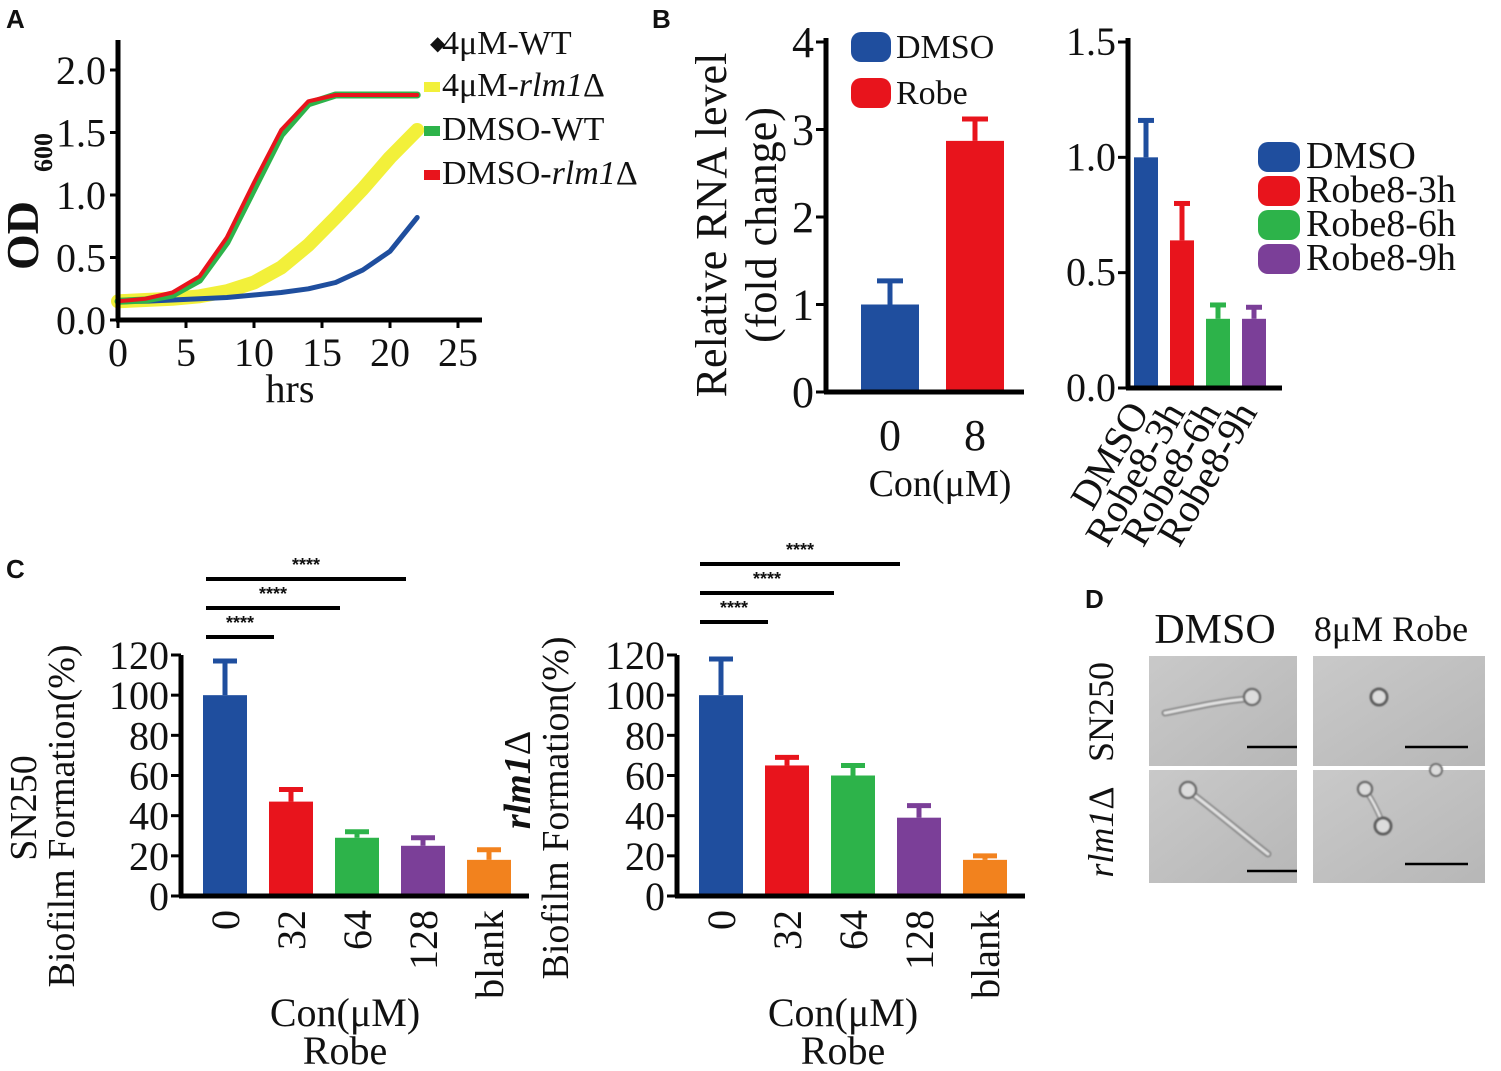 The height and width of the screenshot is (1071, 1501). I want to click on series-line-dmso-rlm1, so click(268, 198).